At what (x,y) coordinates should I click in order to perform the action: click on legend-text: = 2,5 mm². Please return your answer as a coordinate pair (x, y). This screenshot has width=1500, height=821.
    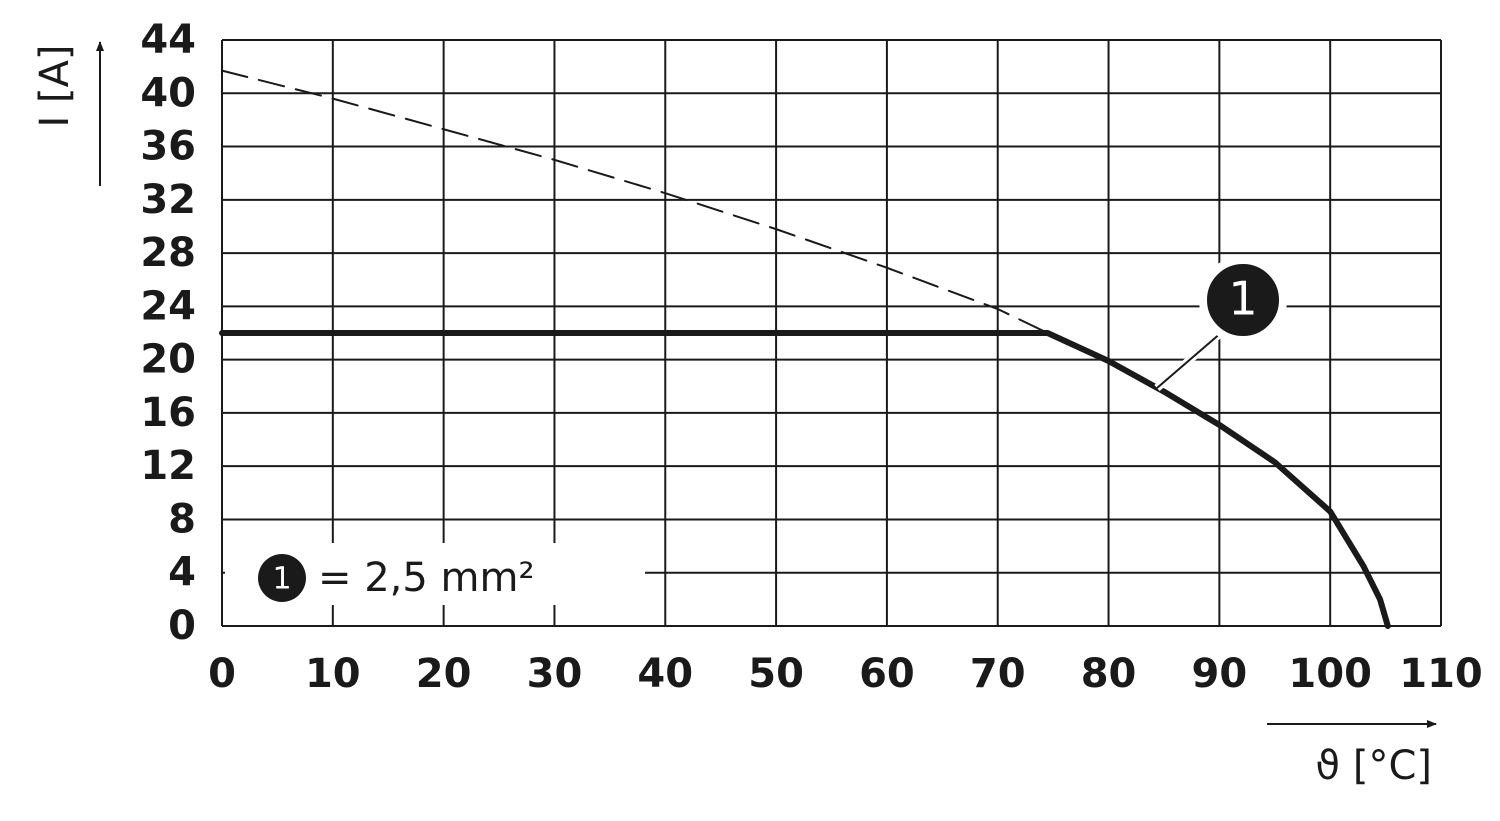
    Looking at the image, I should click on (426, 578).